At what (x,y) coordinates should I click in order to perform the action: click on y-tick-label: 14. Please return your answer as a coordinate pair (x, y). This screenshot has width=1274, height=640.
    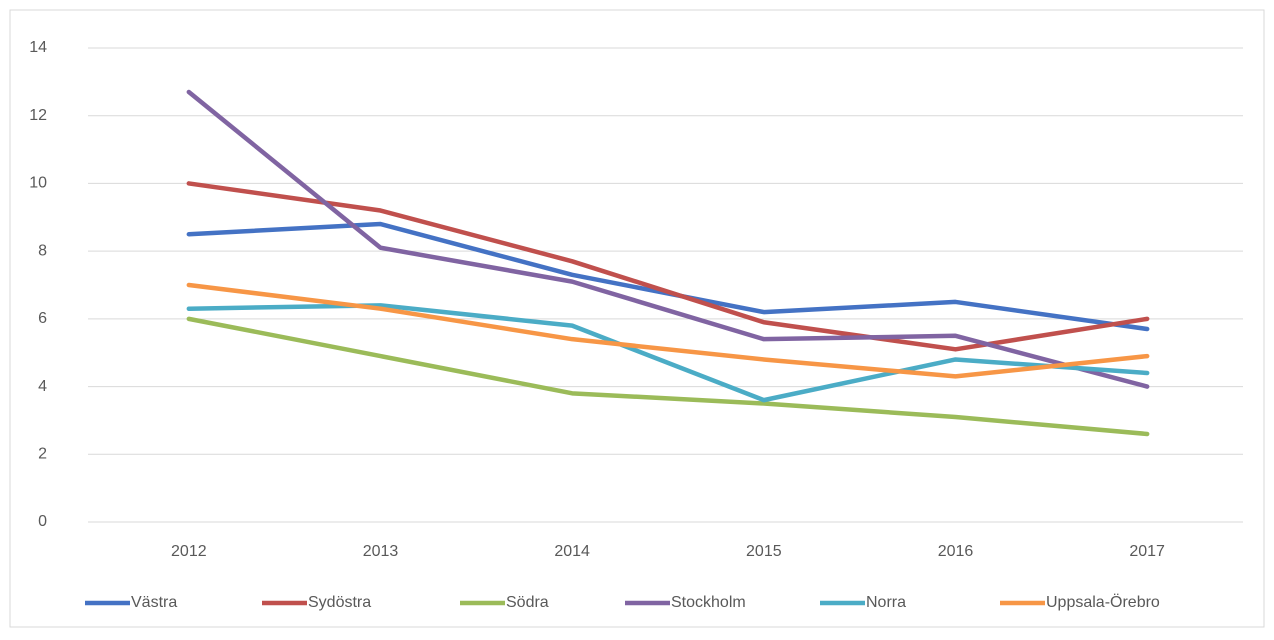
    Looking at the image, I should click on (38, 47).